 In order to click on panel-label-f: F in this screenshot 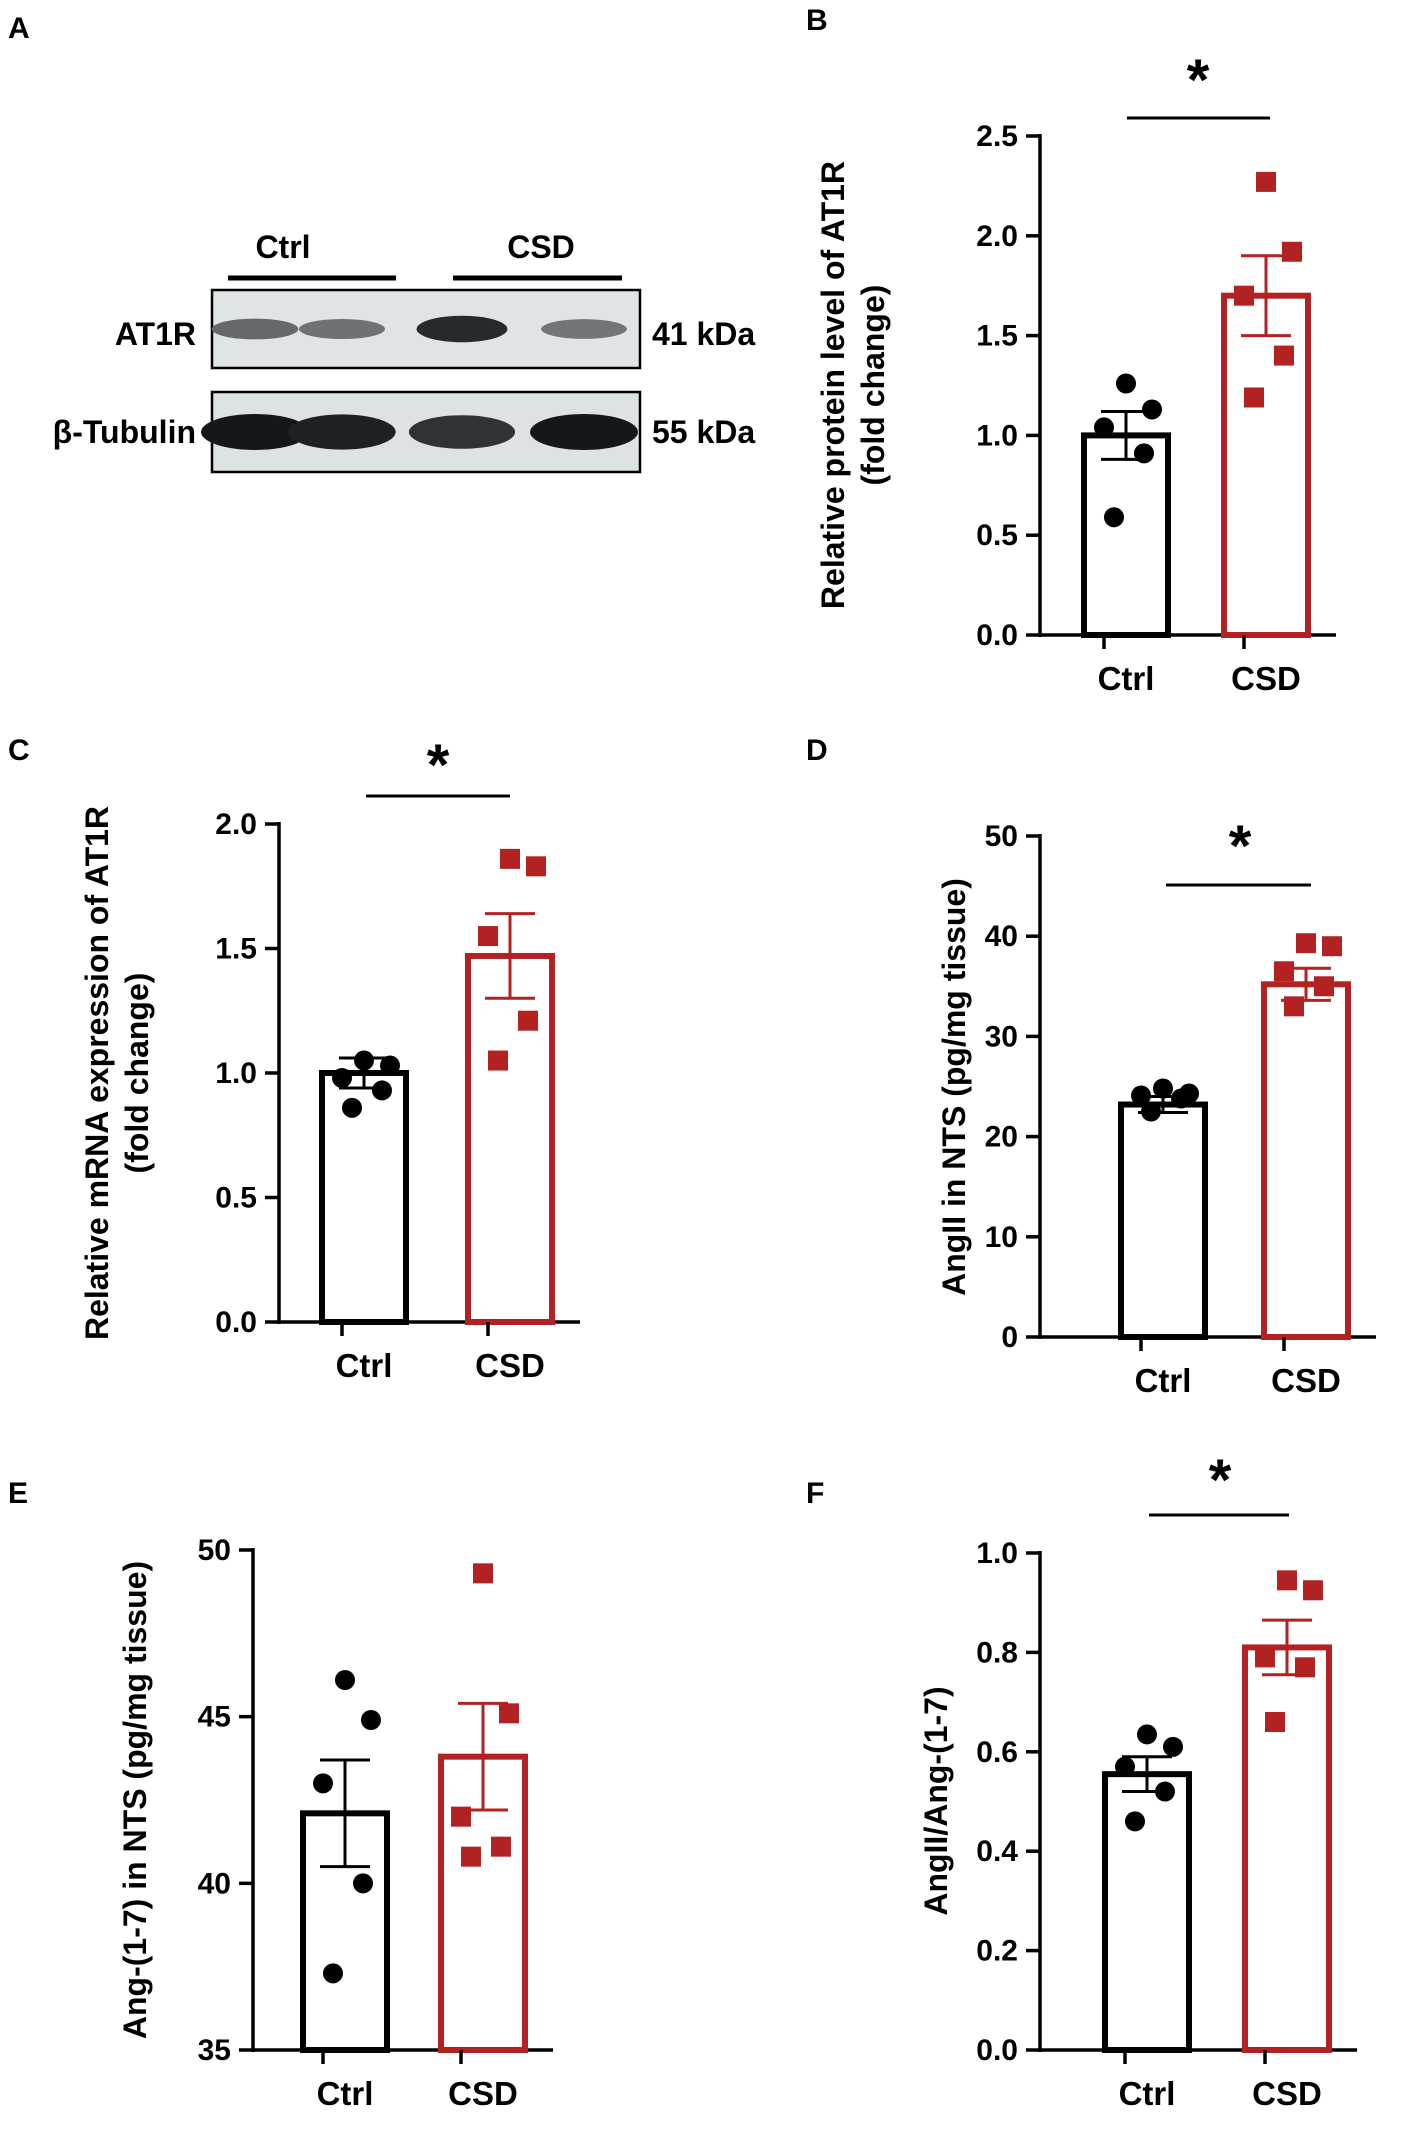, I will do `click(815, 1493)`.